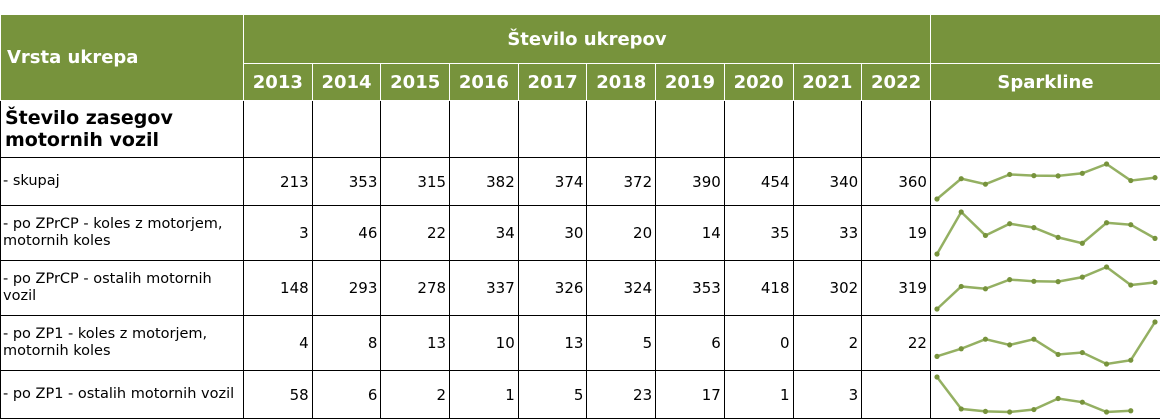 The image size is (1160, 419). What do you see at coordinates (484, 343) in the screenshot?
I see `value-cell: 10` at bounding box center [484, 343].